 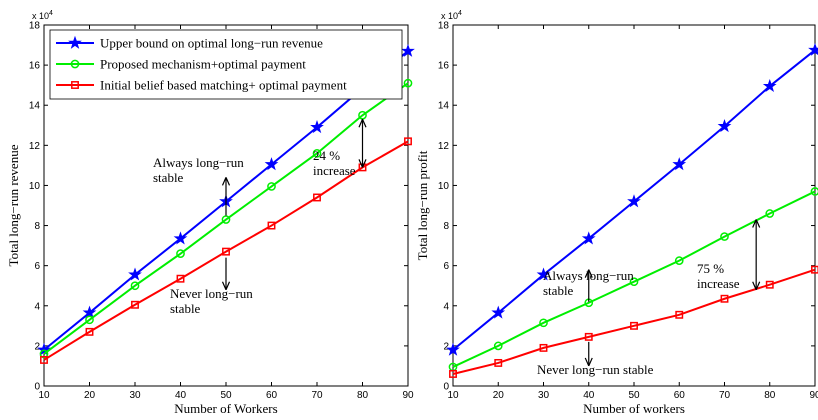 I want to click on y-tick-label: 2, so click(x=37, y=346).